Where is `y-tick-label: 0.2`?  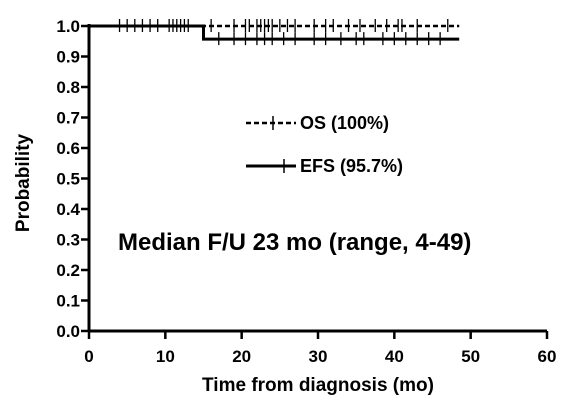 y-tick-label: 0.2 is located at coordinates (68, 270).